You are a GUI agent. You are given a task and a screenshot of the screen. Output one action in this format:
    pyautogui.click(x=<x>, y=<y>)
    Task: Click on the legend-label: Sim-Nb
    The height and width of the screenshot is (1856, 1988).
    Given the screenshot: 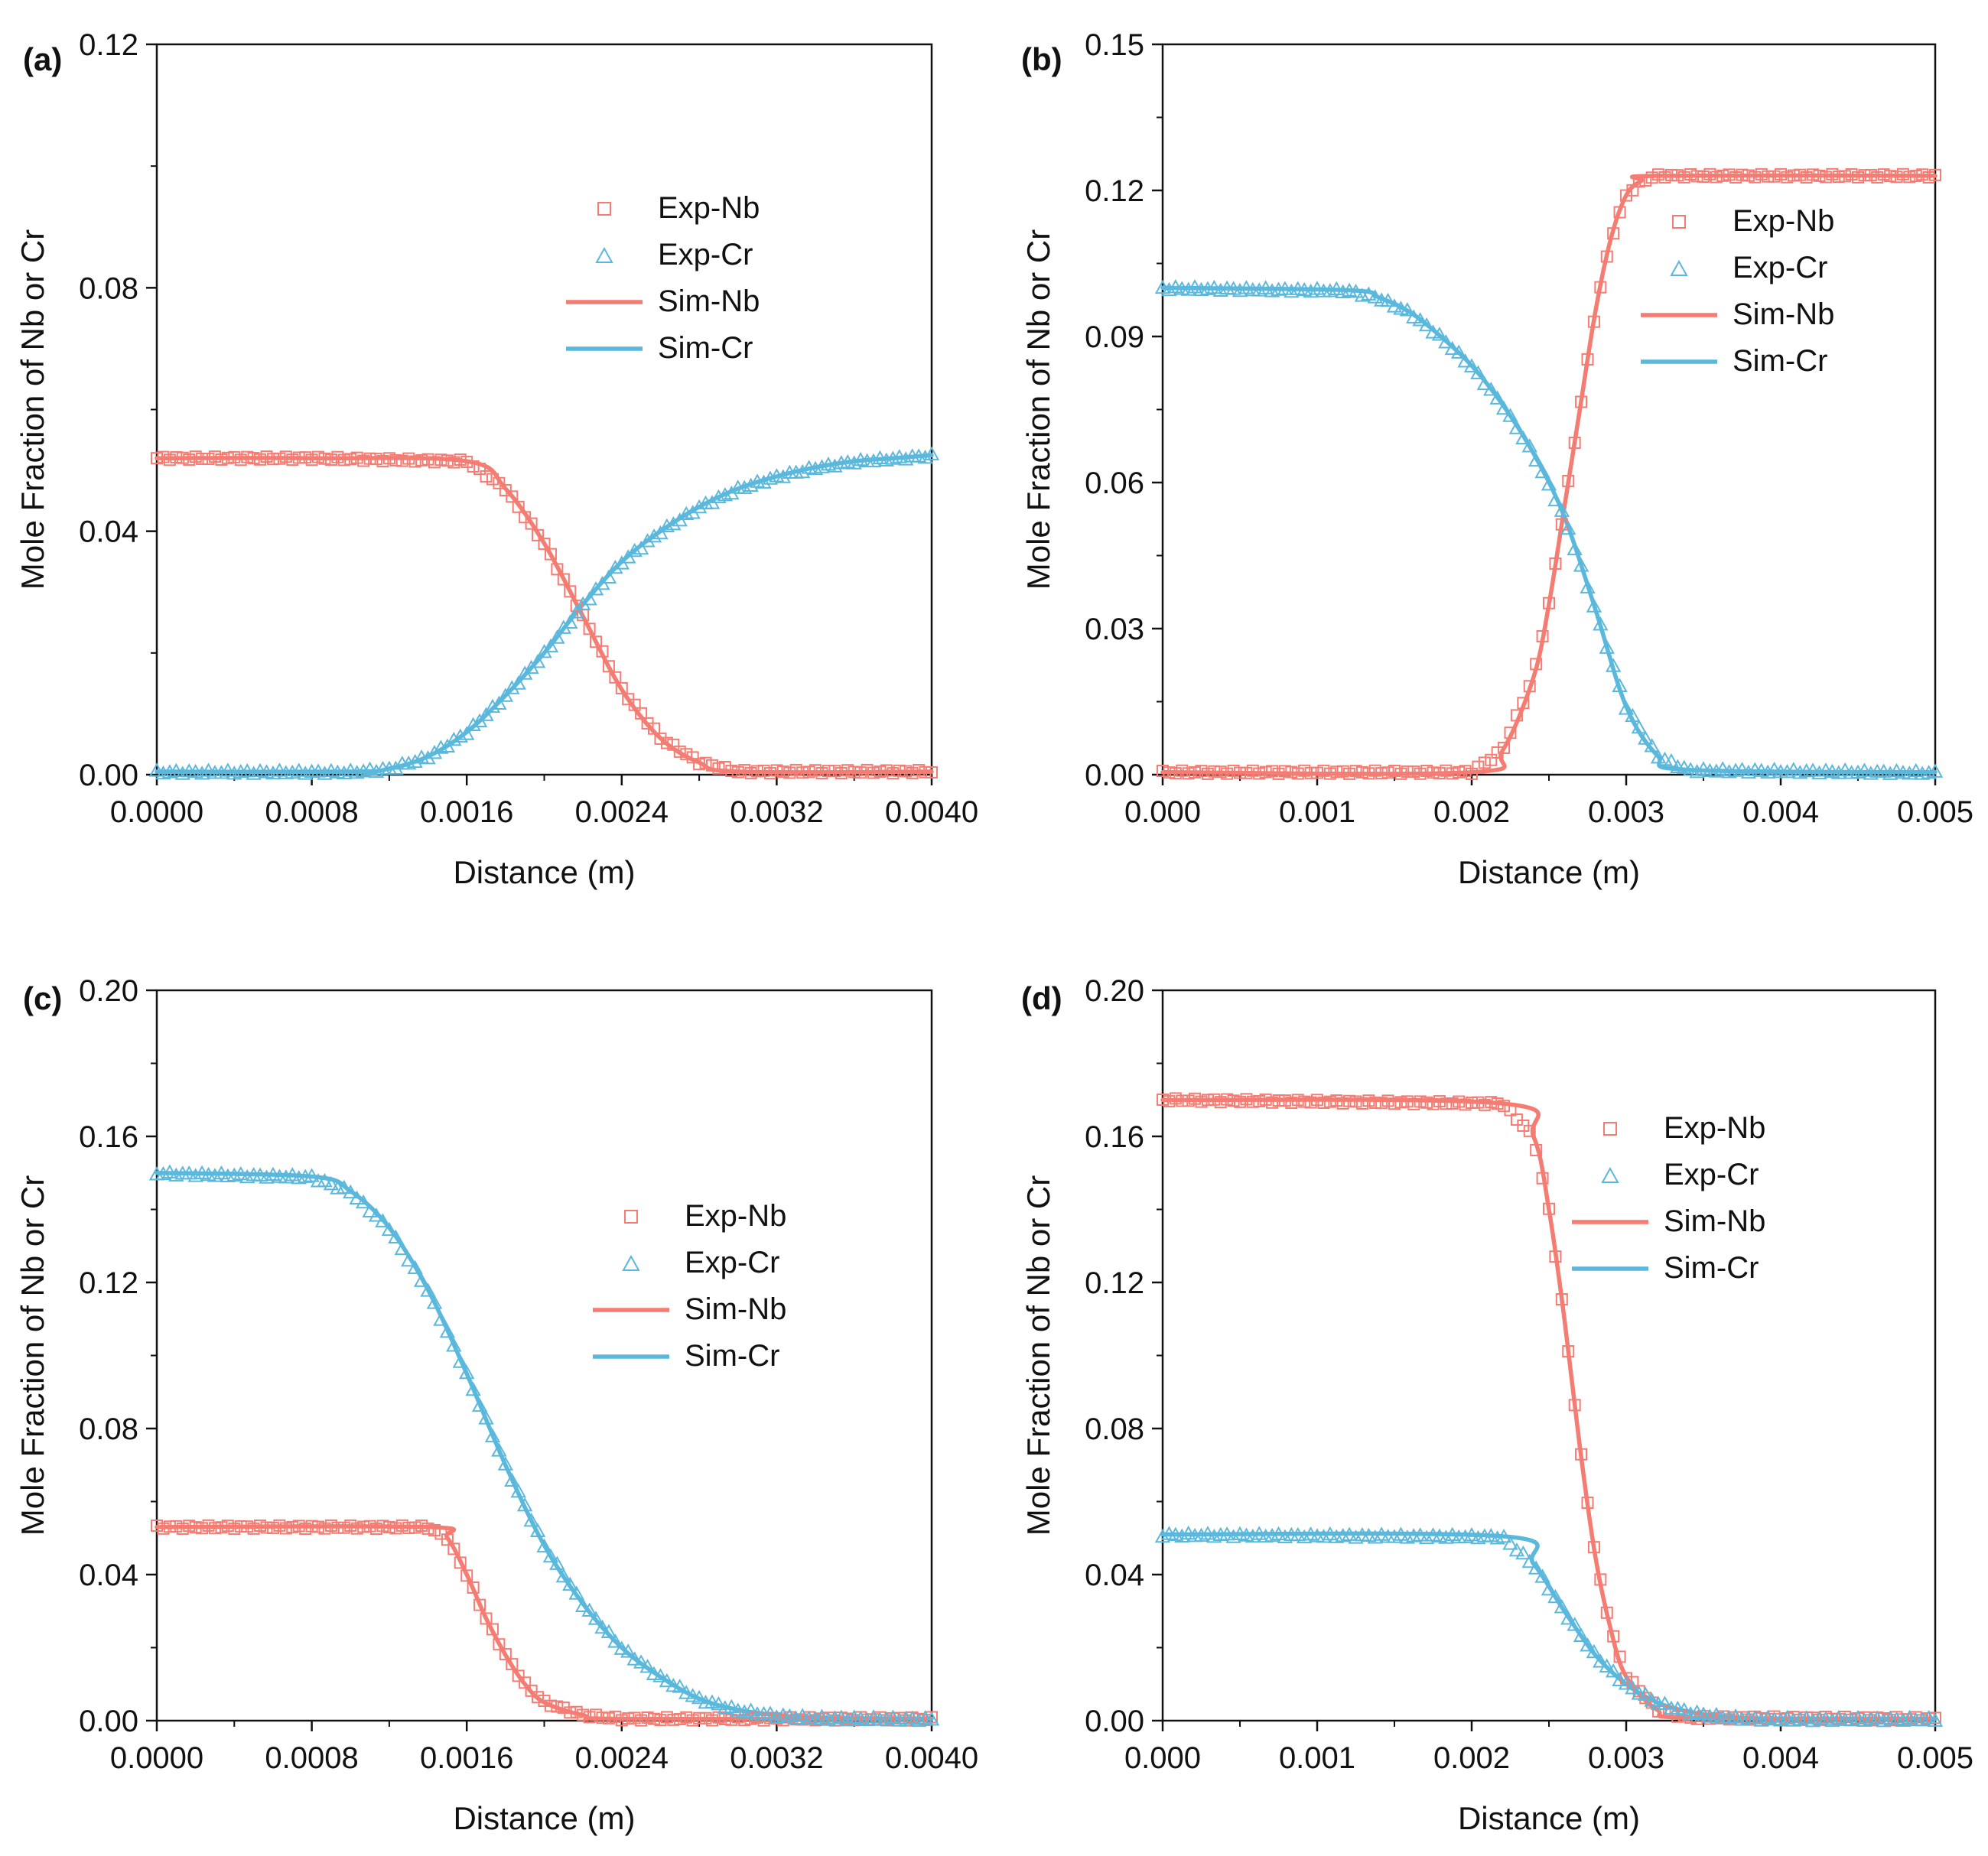 What is the action you would take?
    pyautogui.click(x=735, y=1309)
    